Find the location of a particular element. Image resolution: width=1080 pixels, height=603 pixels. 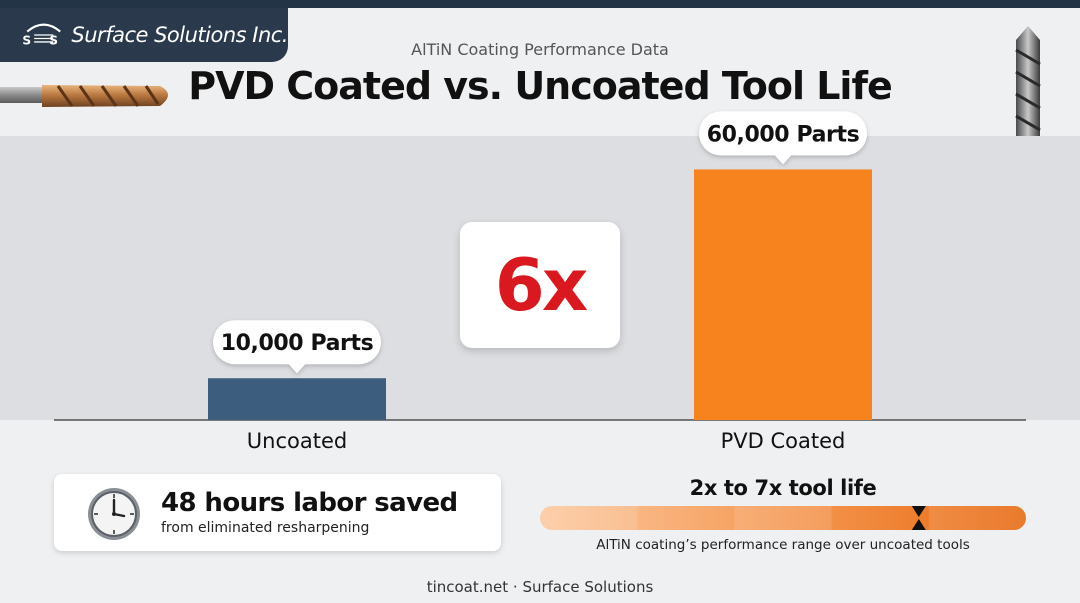

top-strip is located at coordinates (540, 4).